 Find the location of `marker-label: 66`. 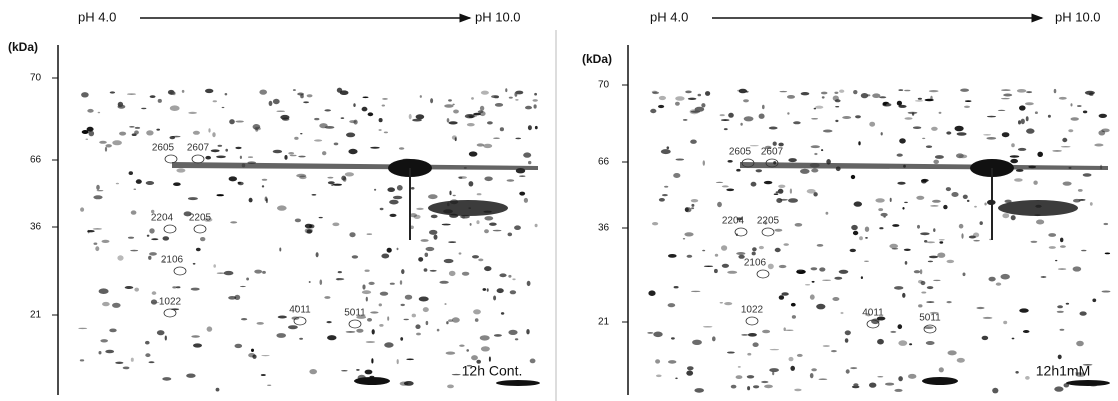

marker-label: 66 is located at coordinates (604, 162).